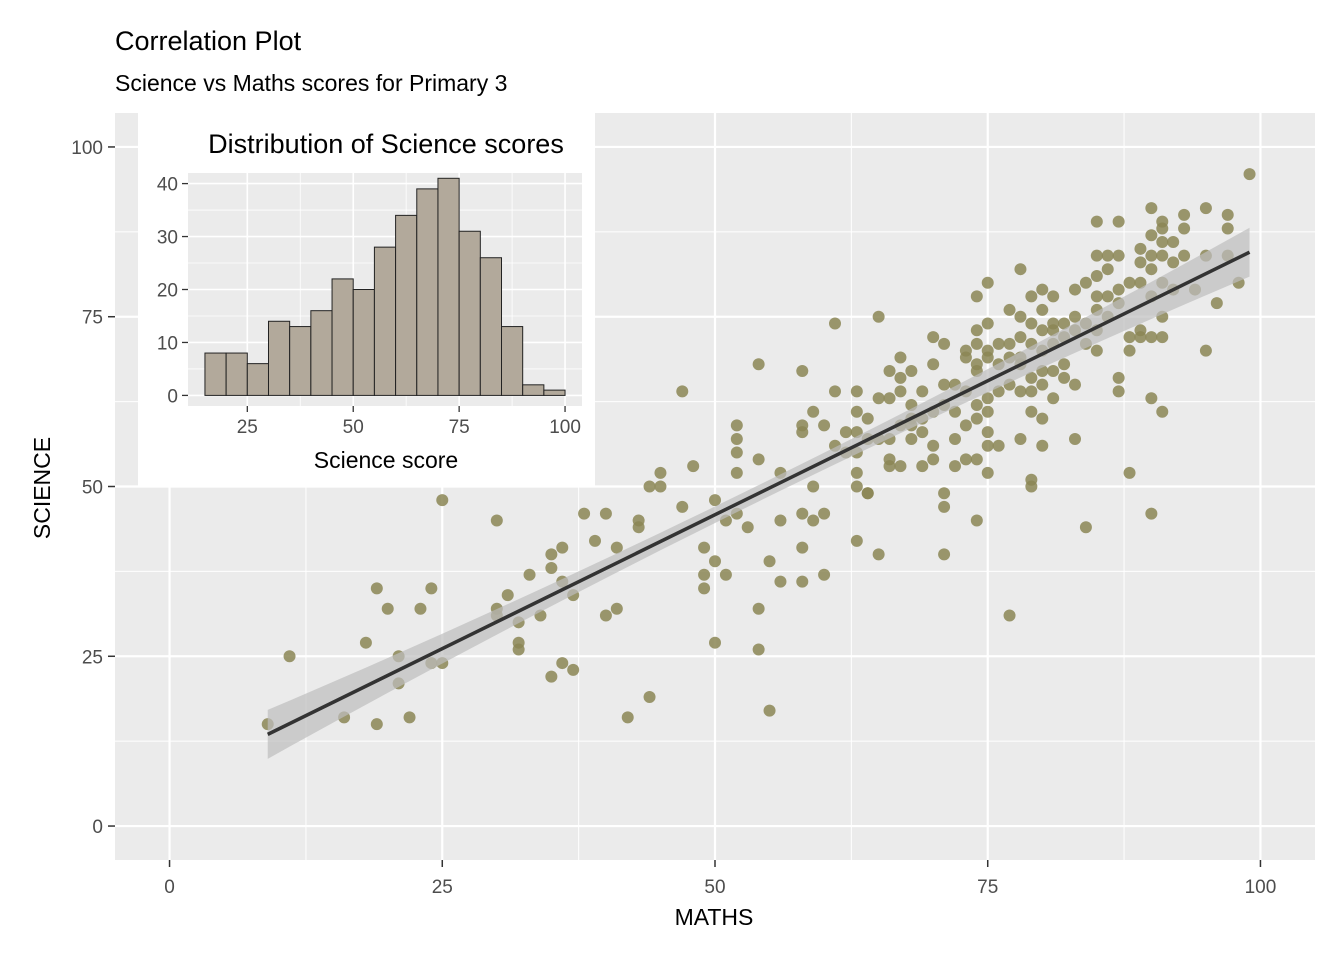 The height and width of the screenshot is (960, 1344). What do you see at coordinates (167, 238) in the screenshot?
I see `hist-y-tick-label: 30` at bounding box center [167, 238].